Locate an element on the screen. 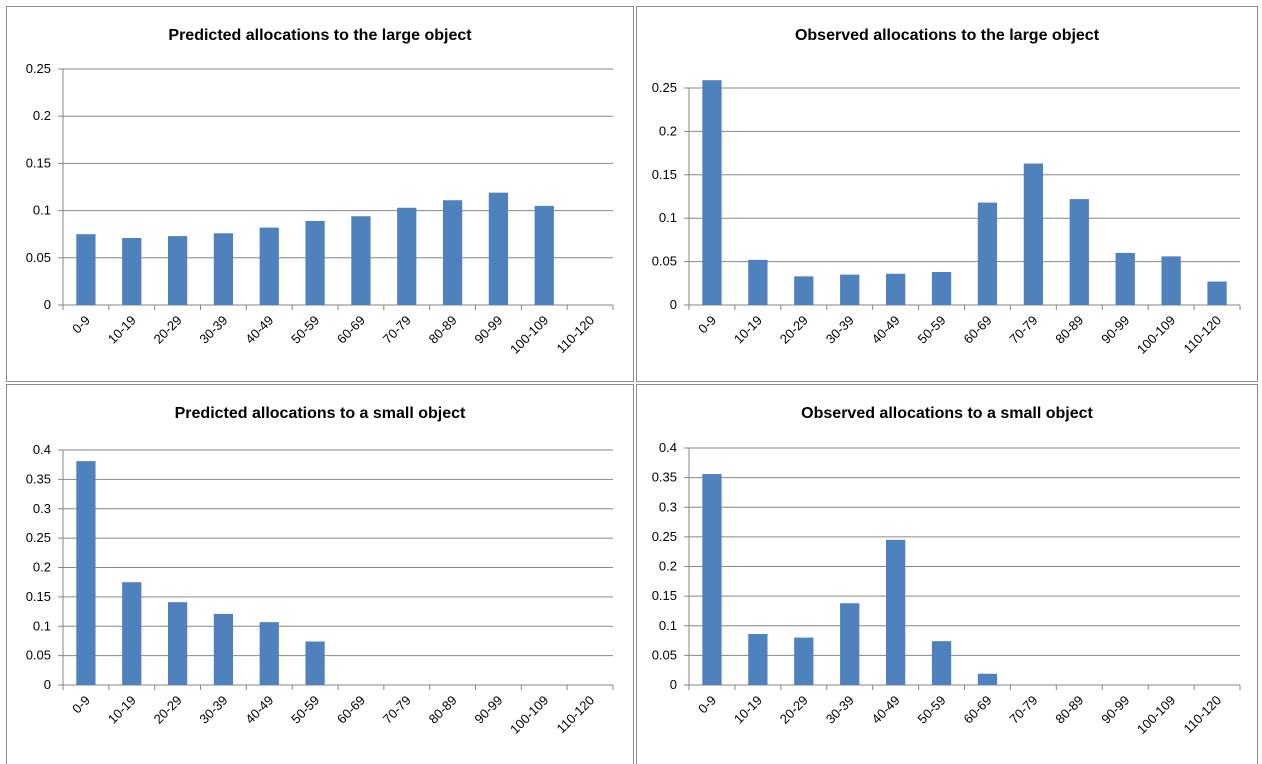  chart-title: Observed allocations to a small object is located at coordinates (947, 413).